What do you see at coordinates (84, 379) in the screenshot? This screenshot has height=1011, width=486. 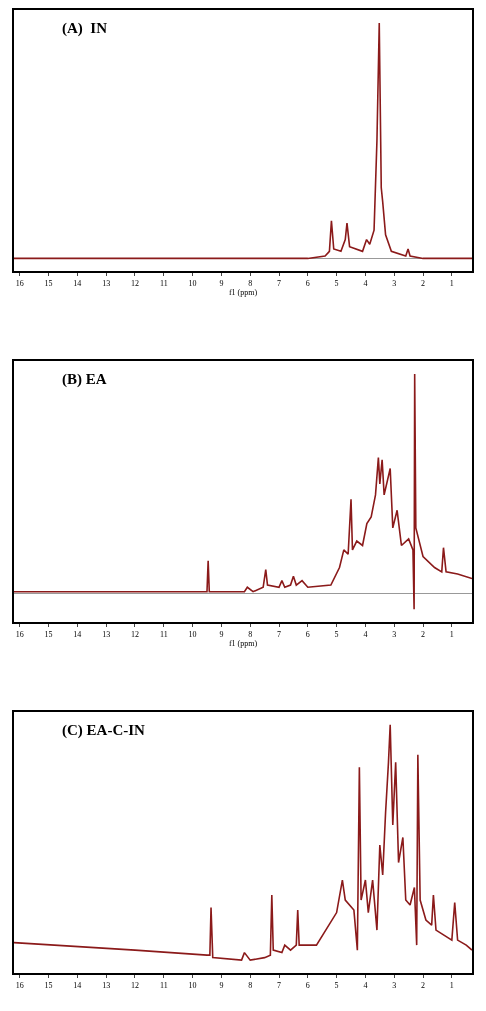 I see `chart-title: (B) EA` at bounding box center [84, 379].